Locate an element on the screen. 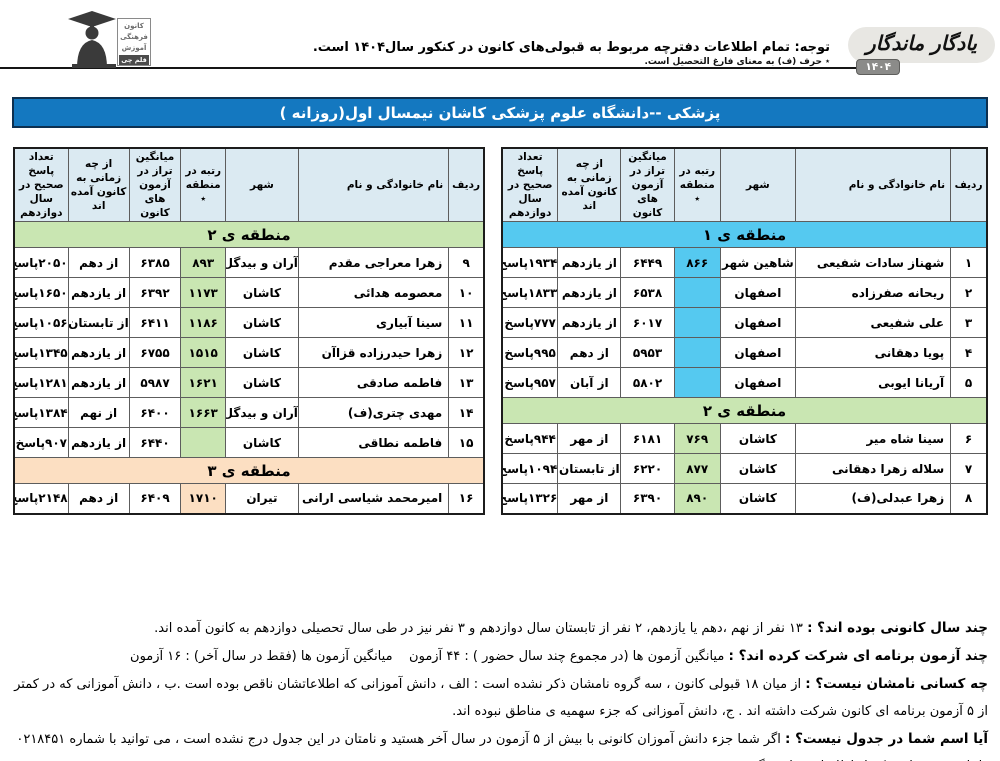  kanoon-logo-line: آموزش is located at coordinates (134, 48).